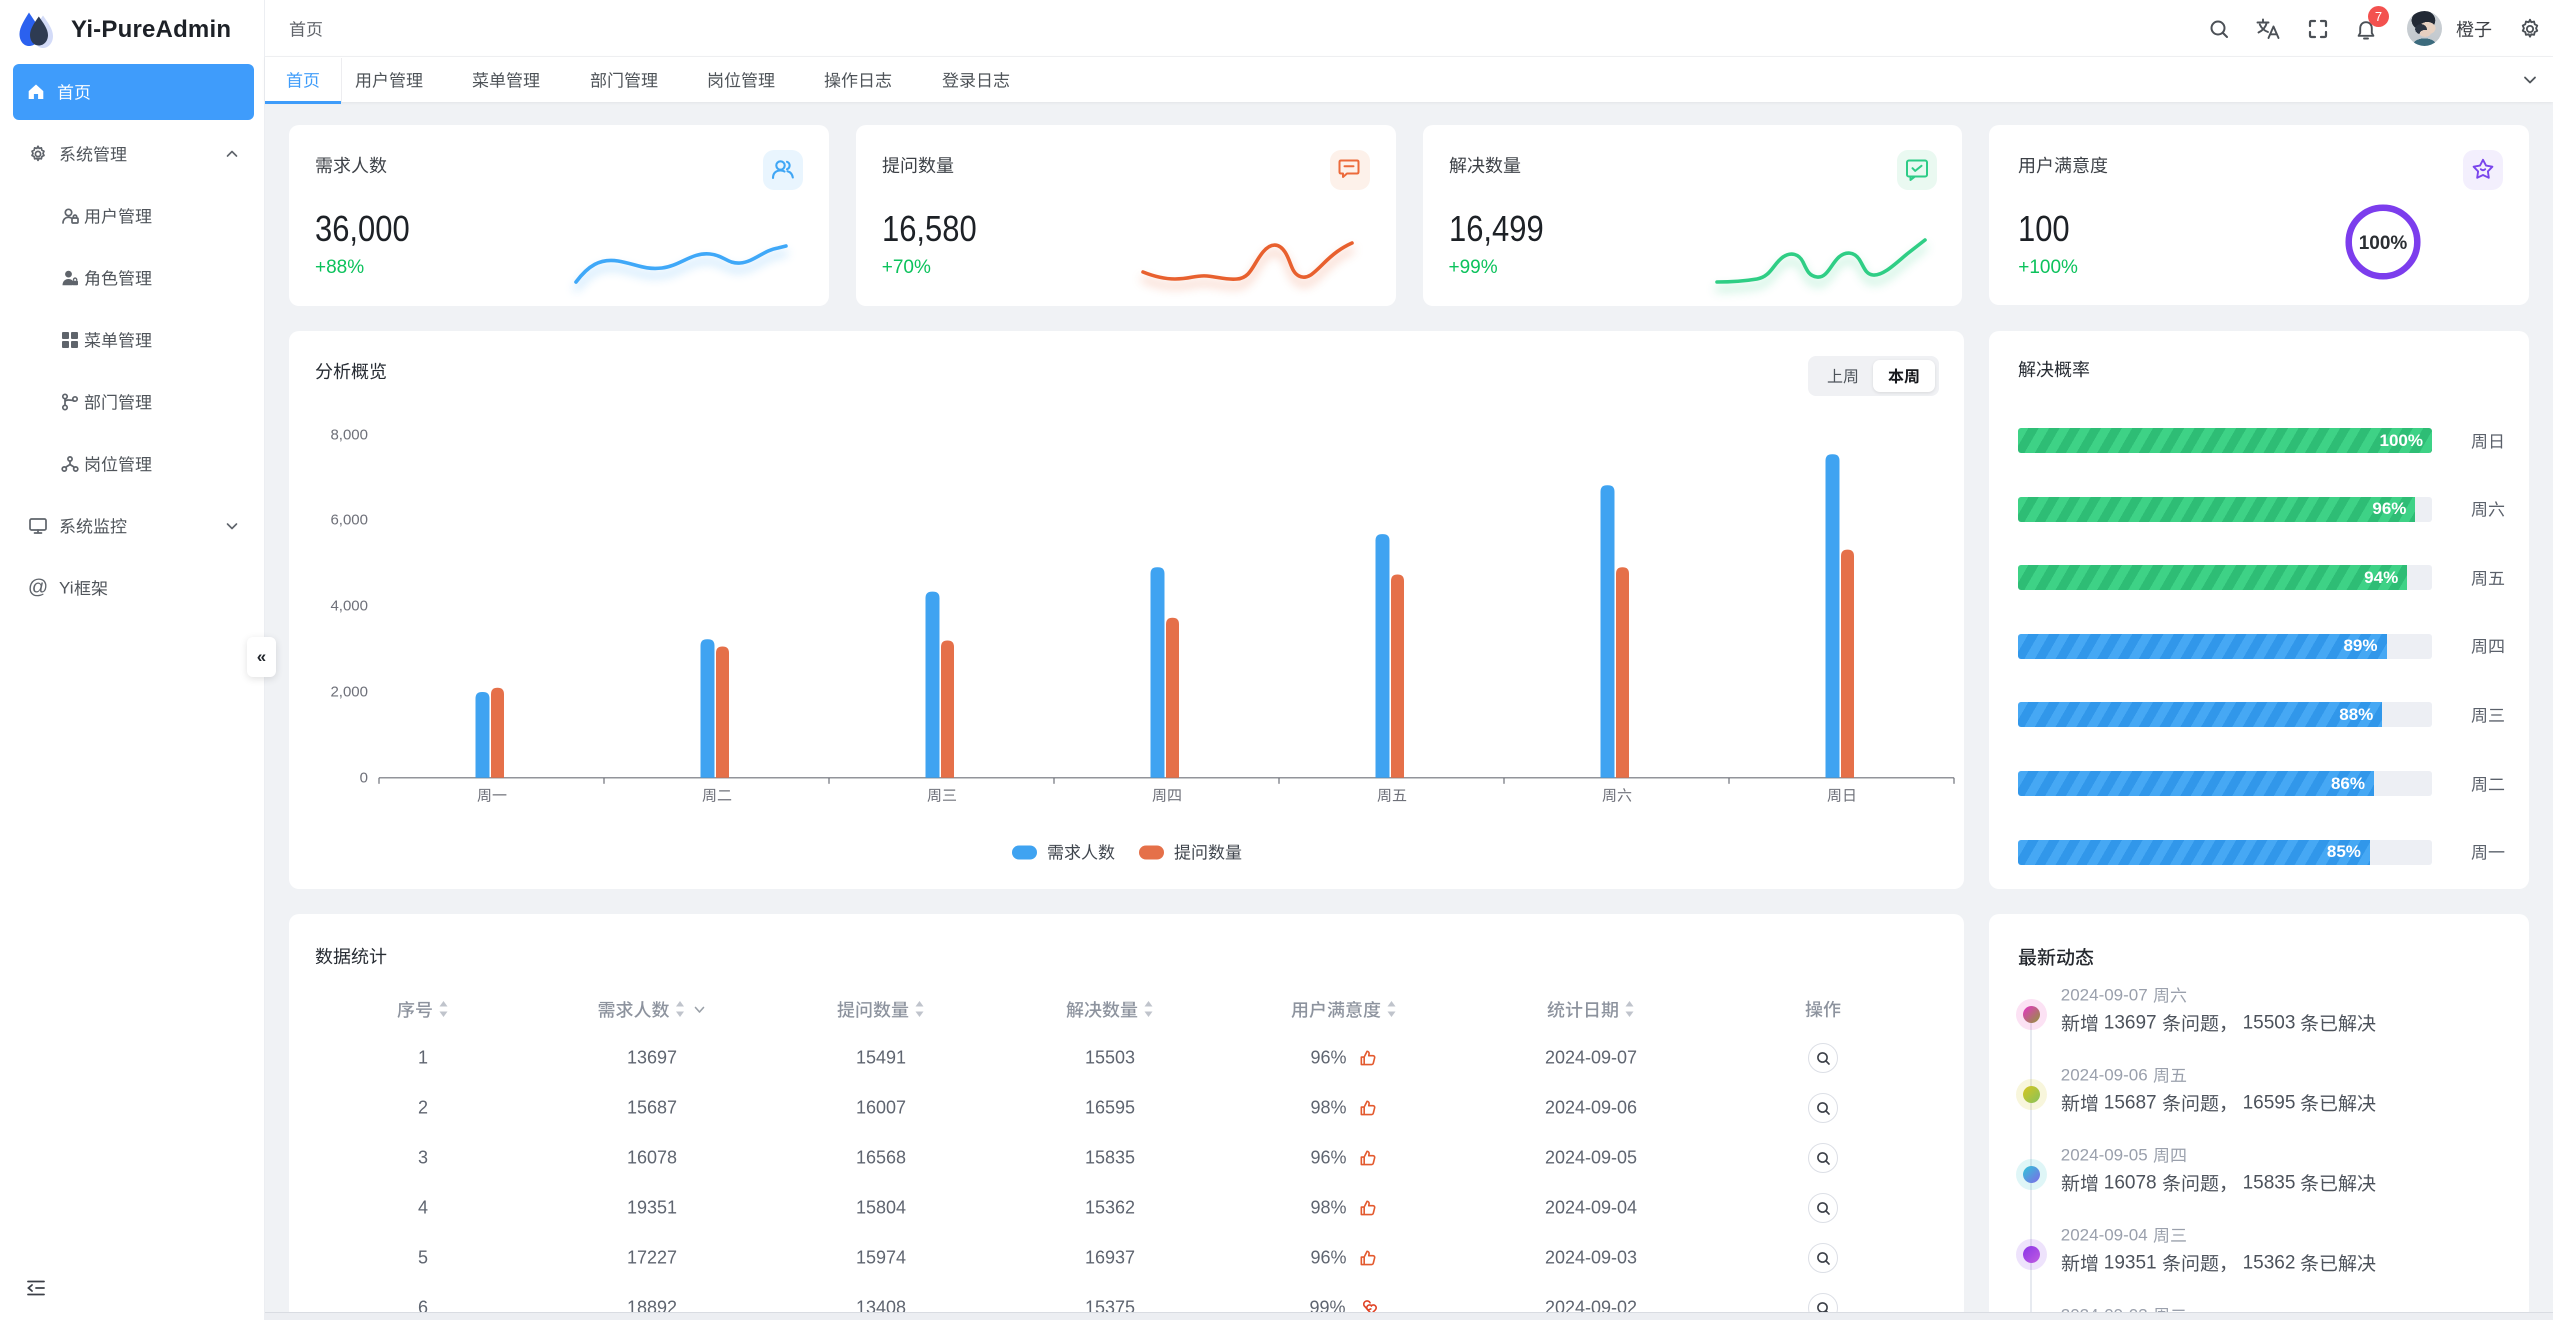 Image resolution: width=2553 pixels, height=1320 pixels. What do you see at coordinates (2383, 243) in the screenshot?
I see `svg-text: 100%` at bounding box center [2383, 243].